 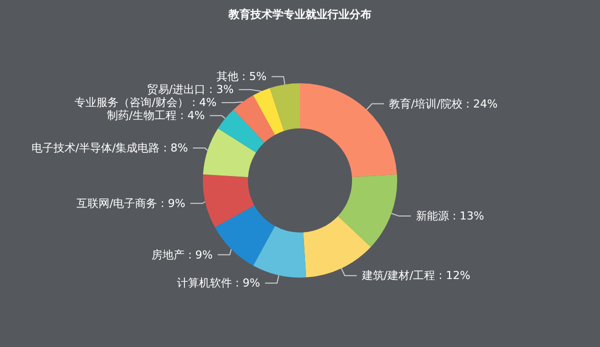 I want to click on slice-label: 互联网/电子商务 : 9%, so click(x=131, y=203).